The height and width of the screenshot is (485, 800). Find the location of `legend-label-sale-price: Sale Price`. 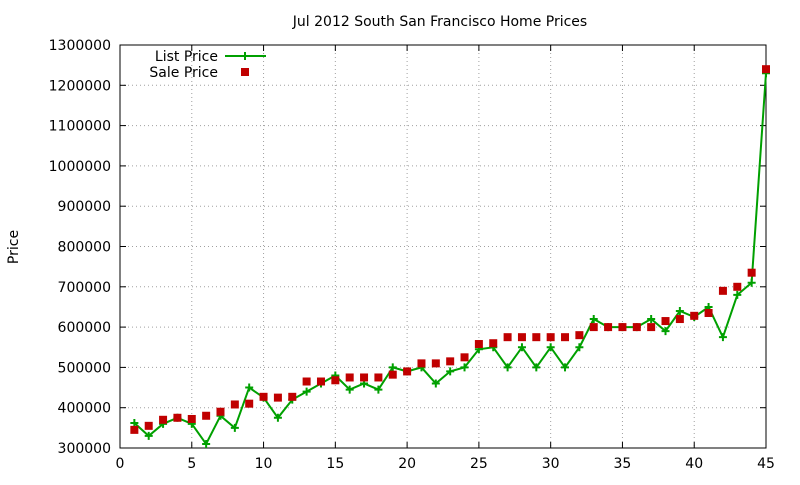

legend-label-sale-price: Sale Price is located at coordinates (183, 73).